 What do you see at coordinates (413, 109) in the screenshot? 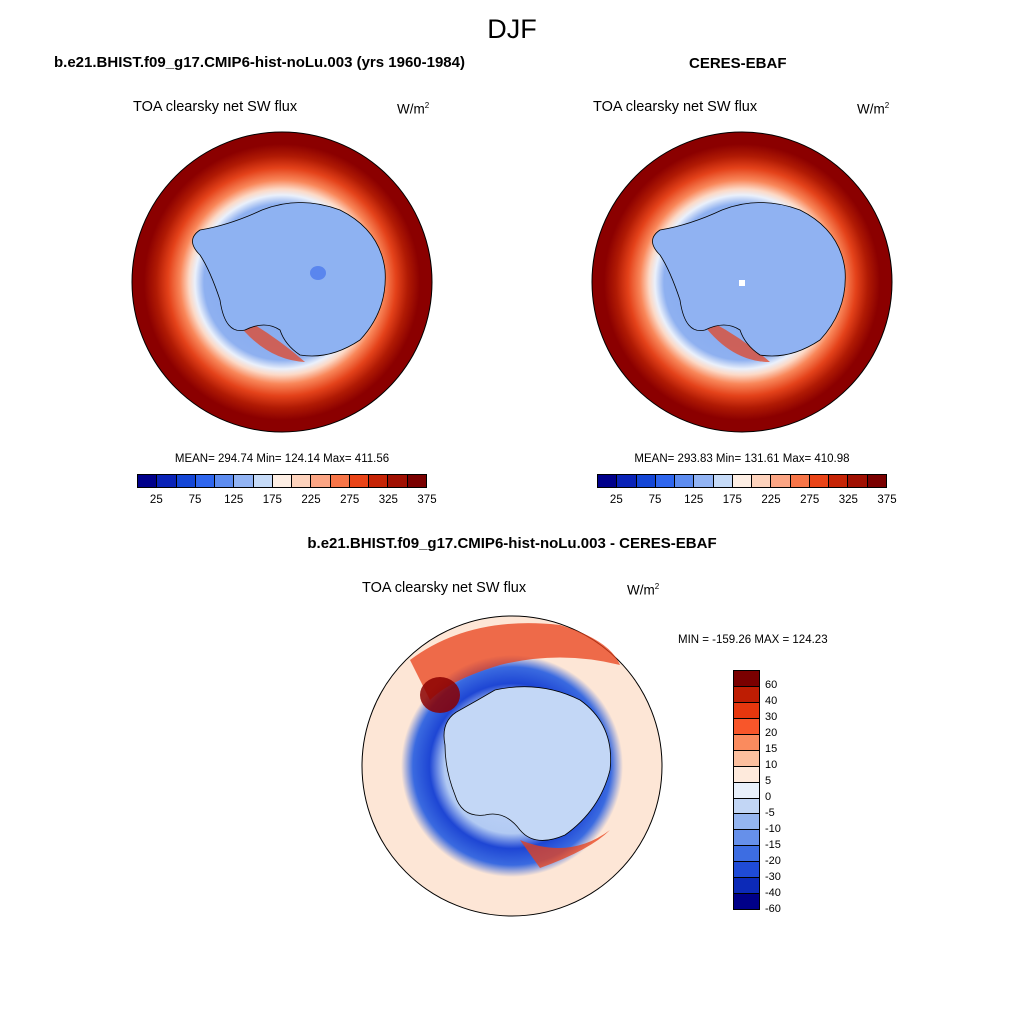
I see `model-units-label: W/m2` at bounding box center [413, 109].